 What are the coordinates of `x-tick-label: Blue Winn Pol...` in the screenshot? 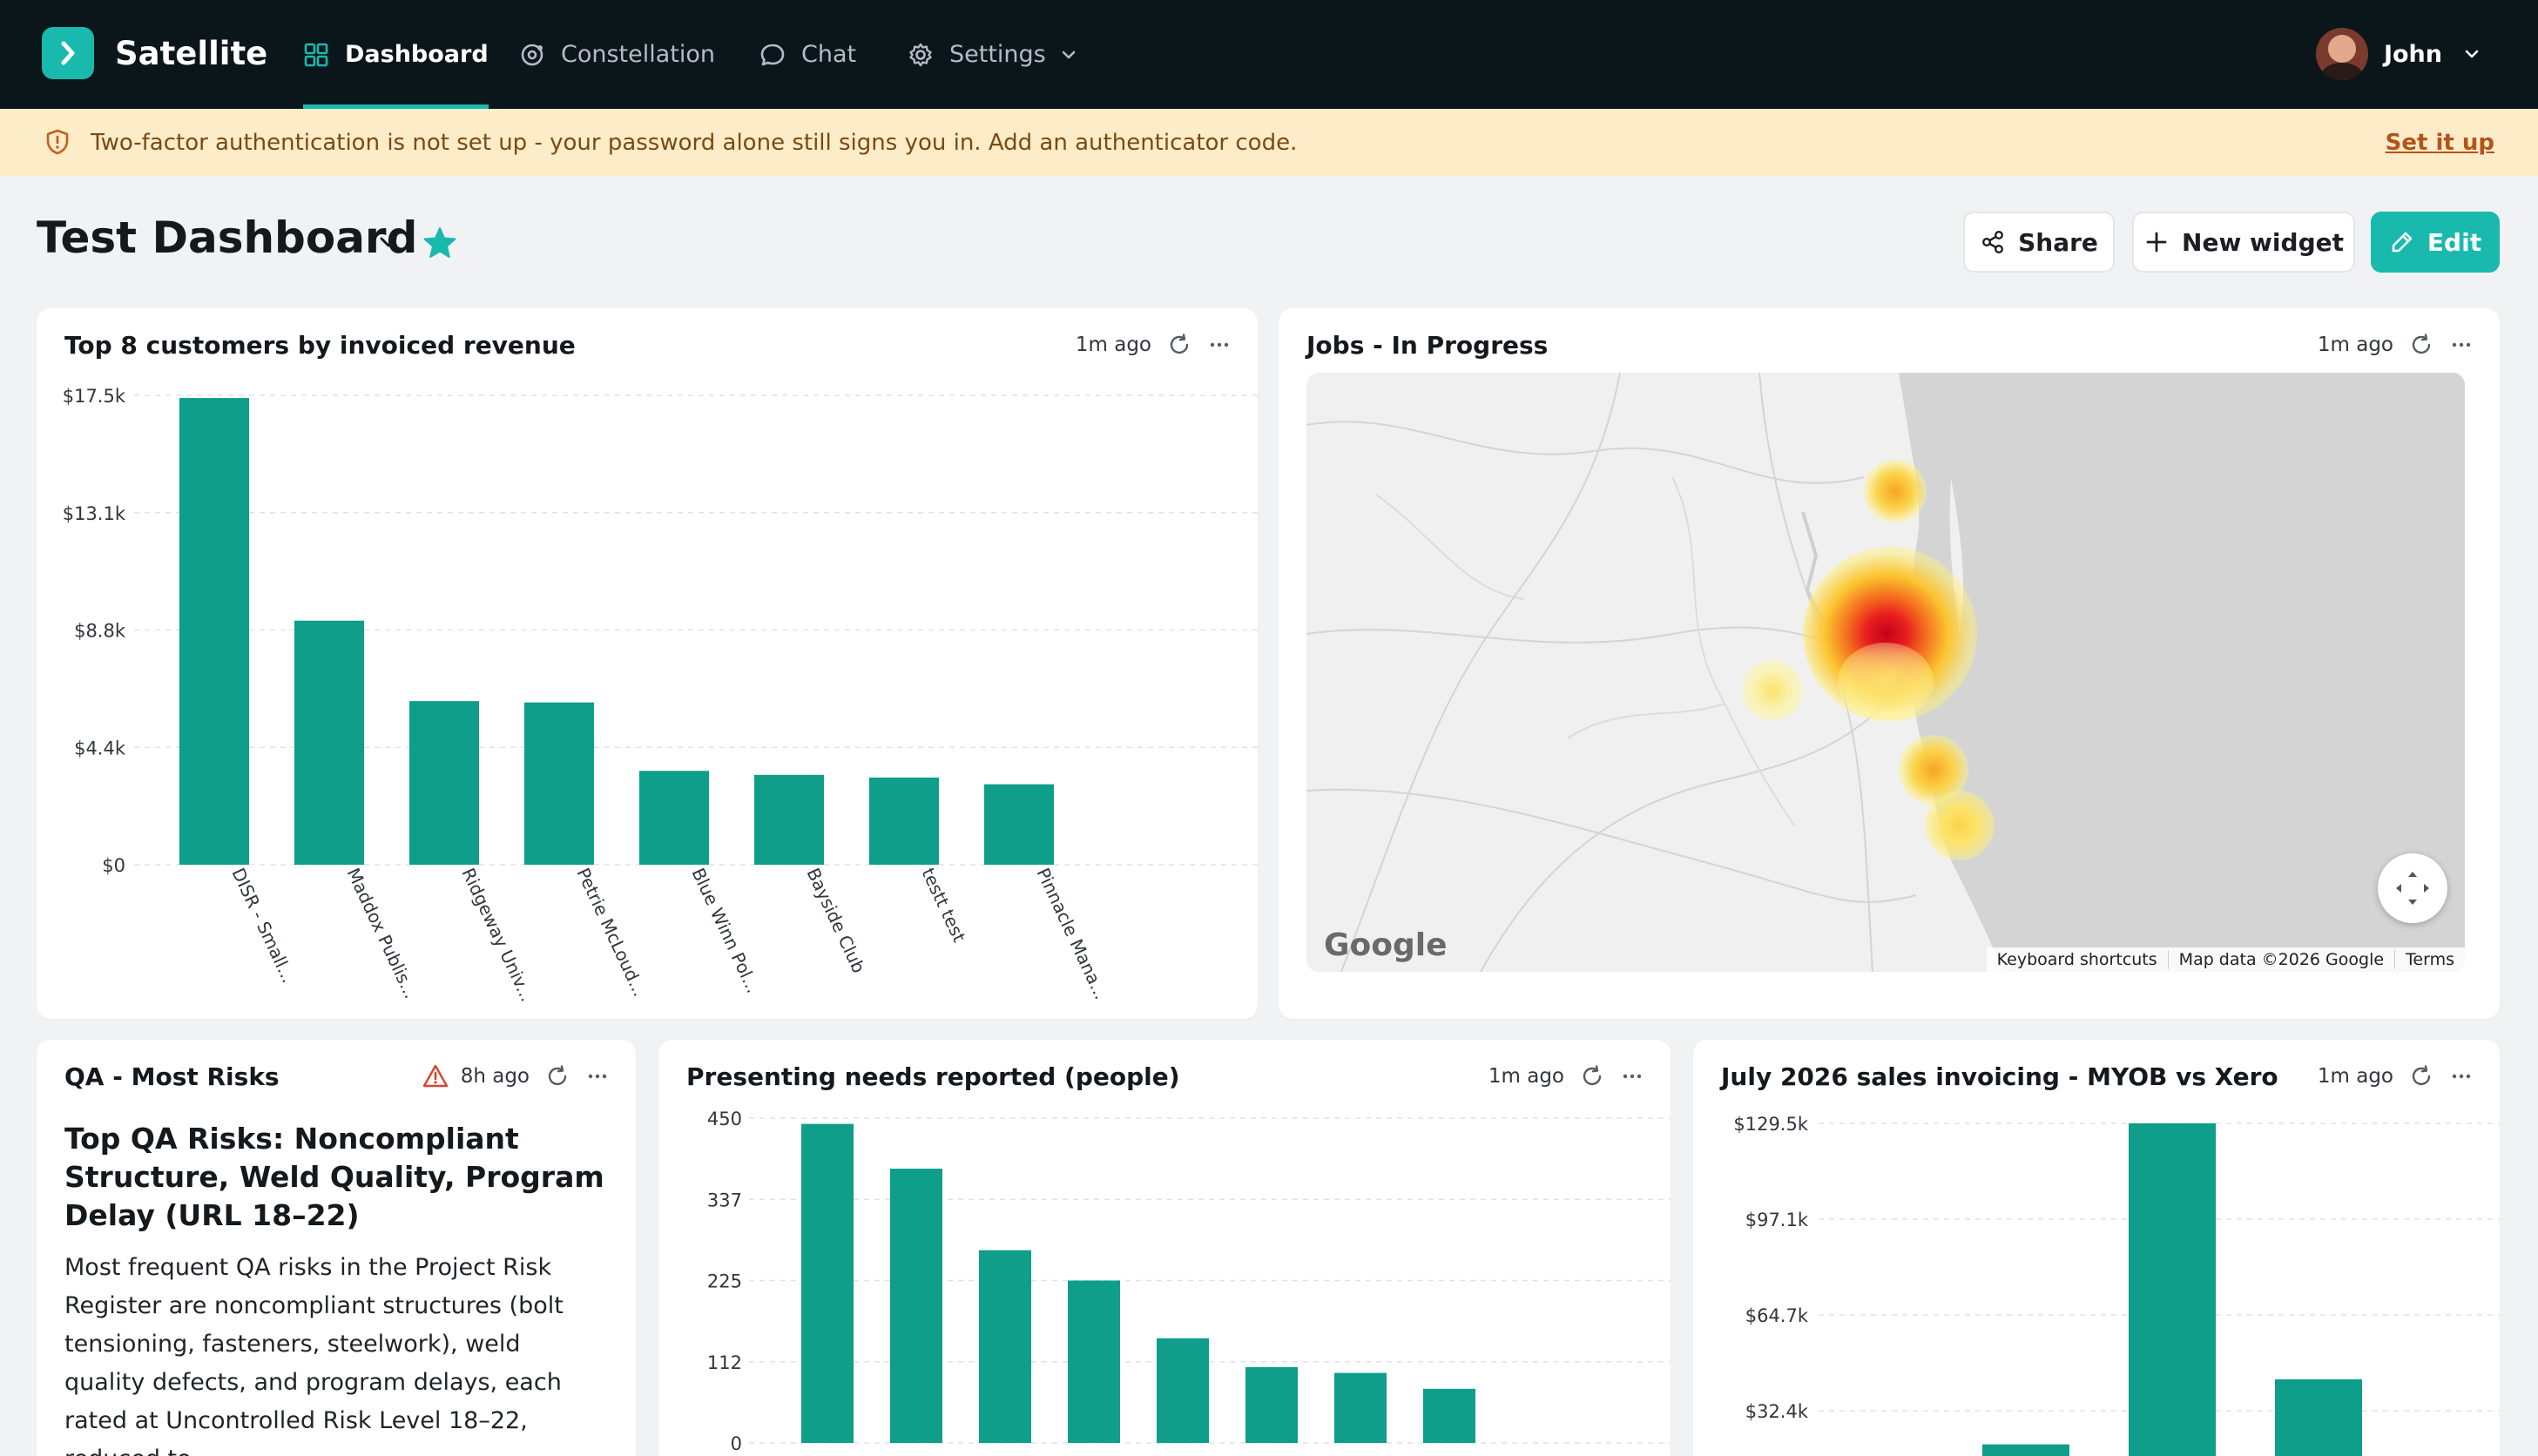 It's located at (725, 930).